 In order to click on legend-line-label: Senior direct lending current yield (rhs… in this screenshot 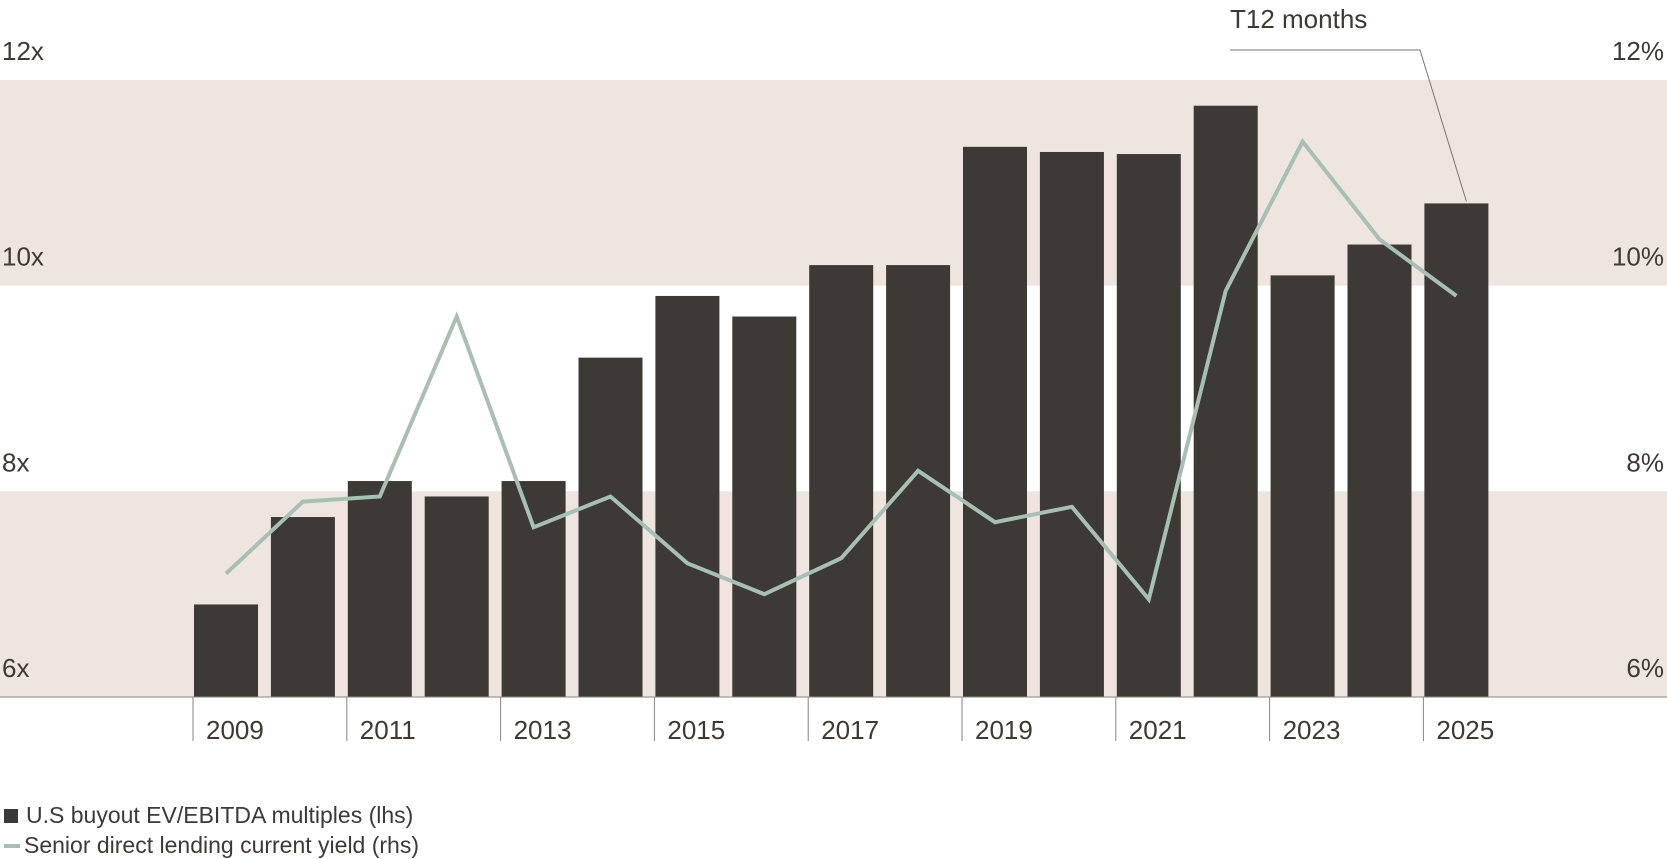, I will do `click(222, 845)`.